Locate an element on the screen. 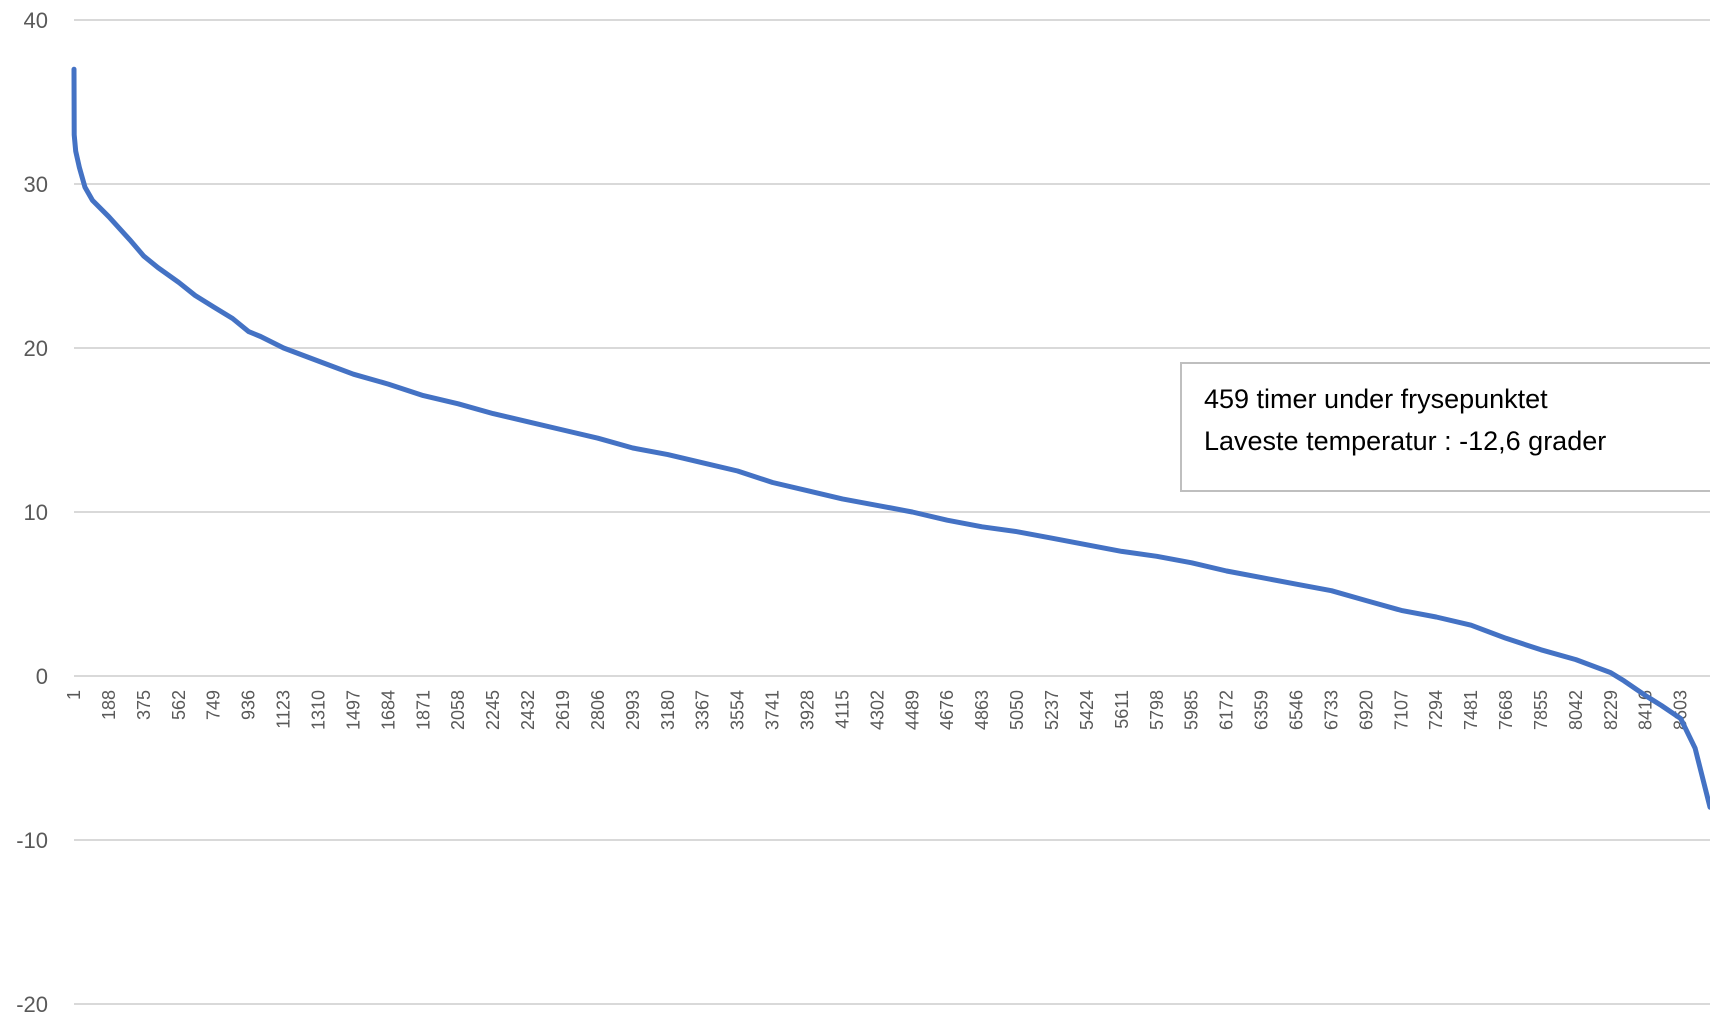  x-tick-label: 3554 is located at coordinates (738, 710).